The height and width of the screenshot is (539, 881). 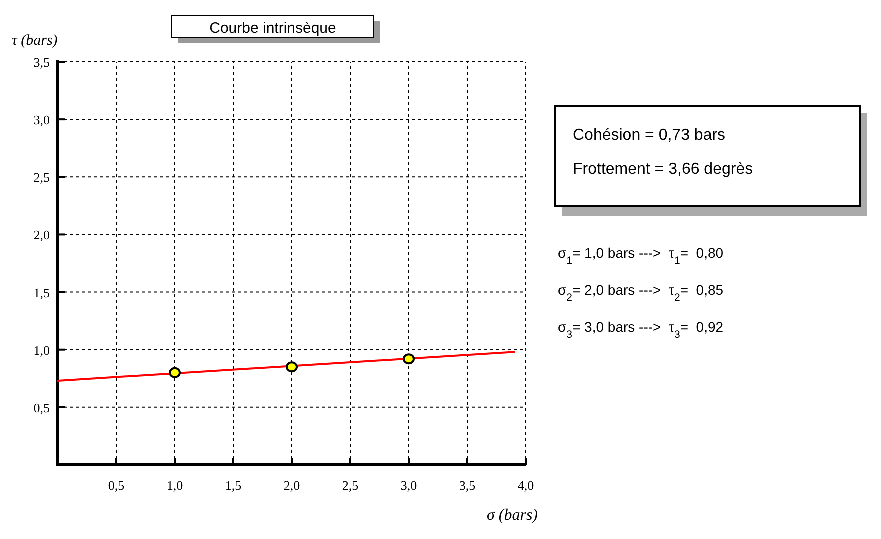 What do you see at coordinates (273, 28) in the screenshot?
I see `chart-title: Courbe intrinsèque` at bounding box center [273, 28].